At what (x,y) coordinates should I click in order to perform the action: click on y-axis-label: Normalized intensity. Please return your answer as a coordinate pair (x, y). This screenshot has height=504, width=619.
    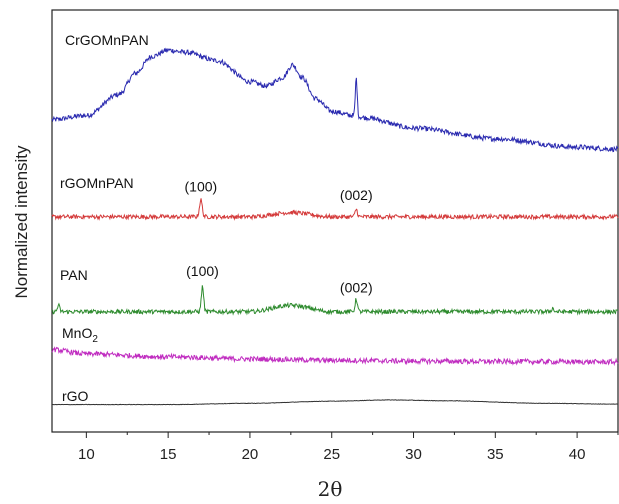
    Looking at the image, I should click on (21, 222).